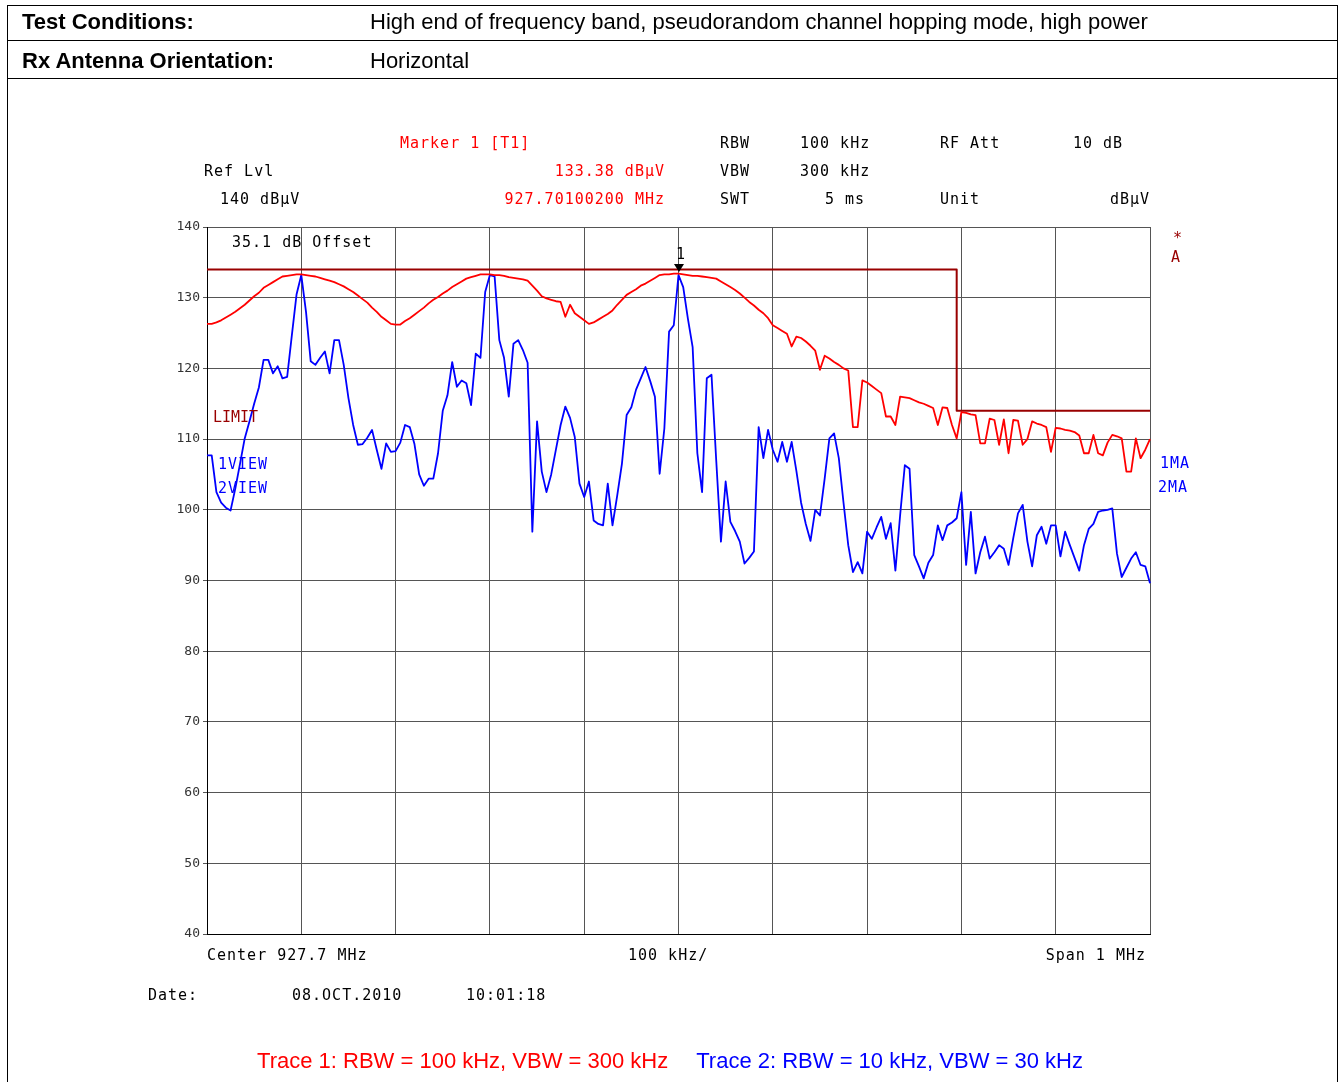  What do you see at coordinates (192, 579) in the screenshot?
I see `y-tick-label: 90` at bounding box center [192, 579].